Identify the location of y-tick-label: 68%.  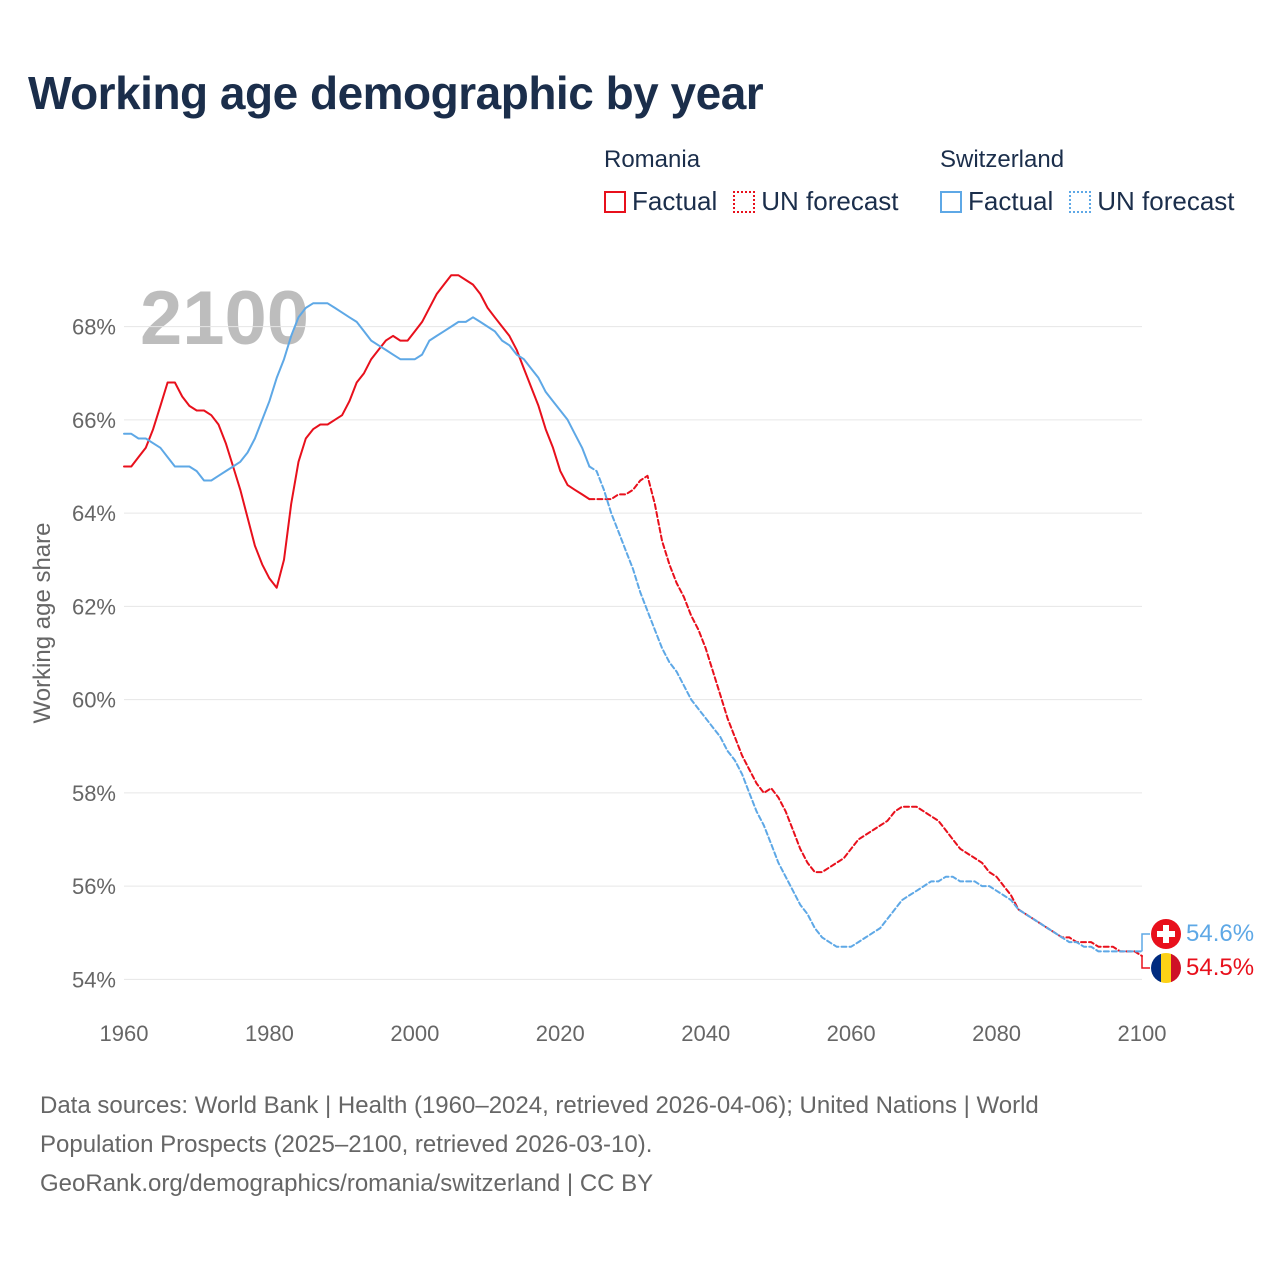
(94, 327).